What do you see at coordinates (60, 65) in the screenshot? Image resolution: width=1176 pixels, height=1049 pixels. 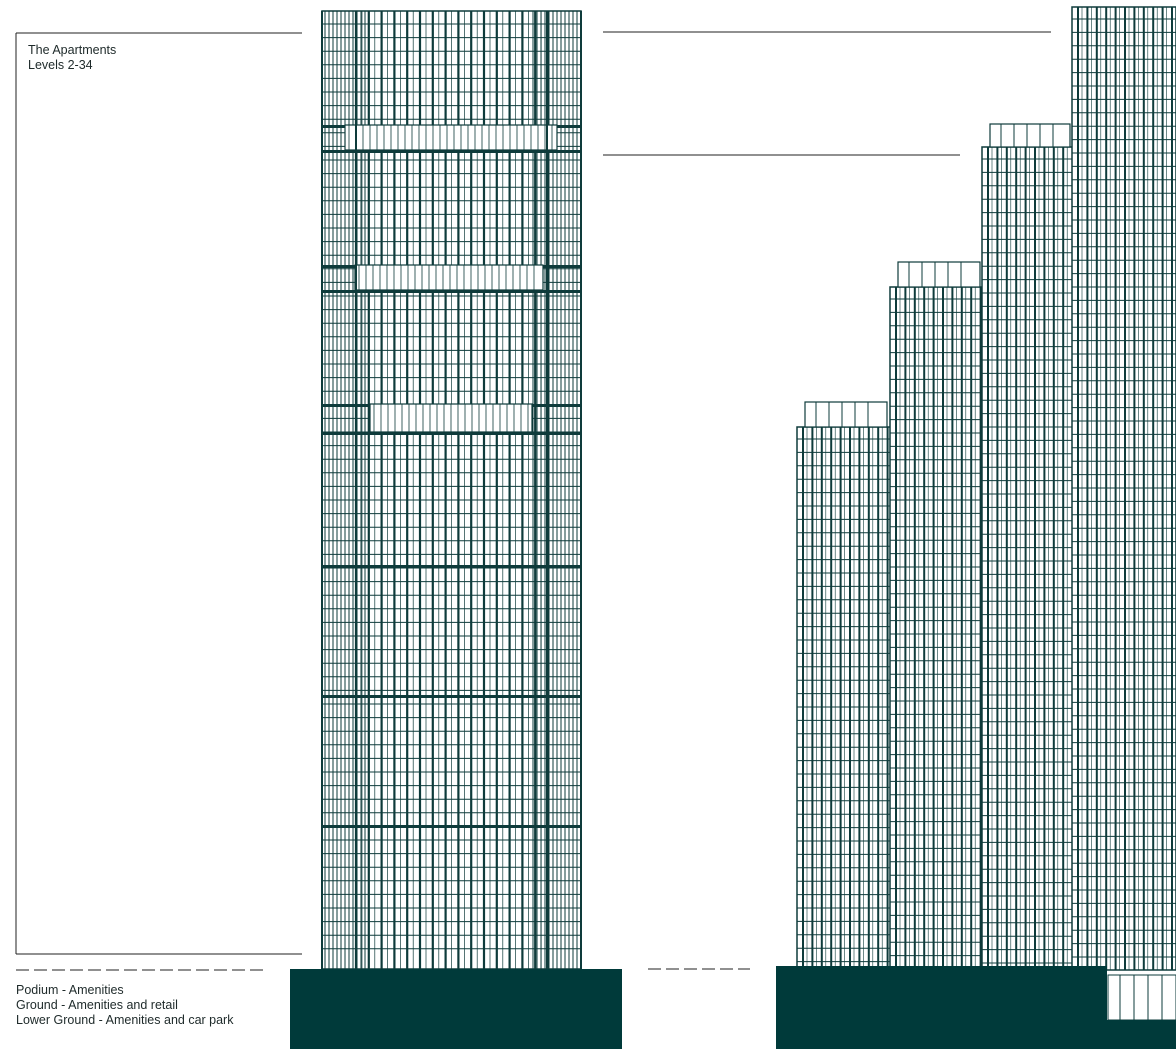 I see `apartments-levels: Levels 2-34` at bounding box center [60, 65].